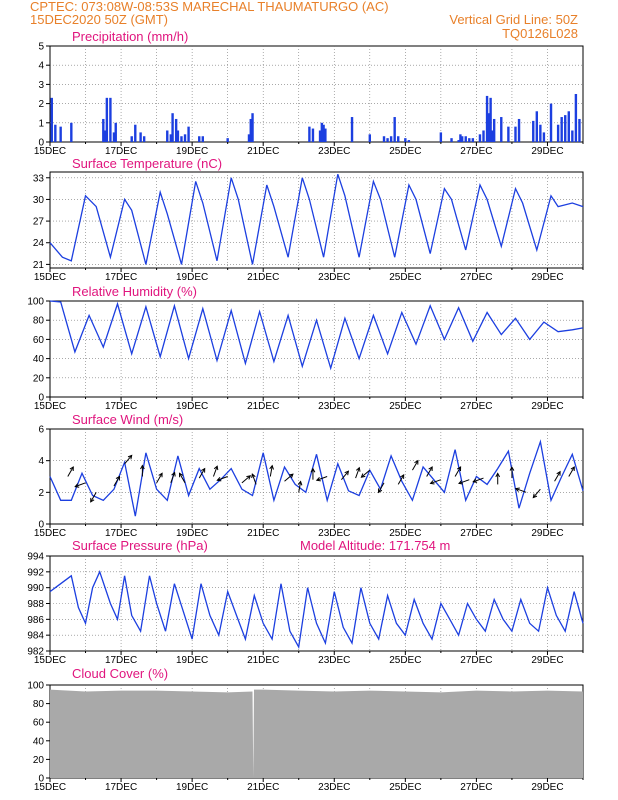 The height and width of the screenshot is (800, 618). What do you see at coordinates (140, 545) in the screenshot?
I see `pressure-title: Surface Pressure (hPa)` at bounding box center [140, 545].